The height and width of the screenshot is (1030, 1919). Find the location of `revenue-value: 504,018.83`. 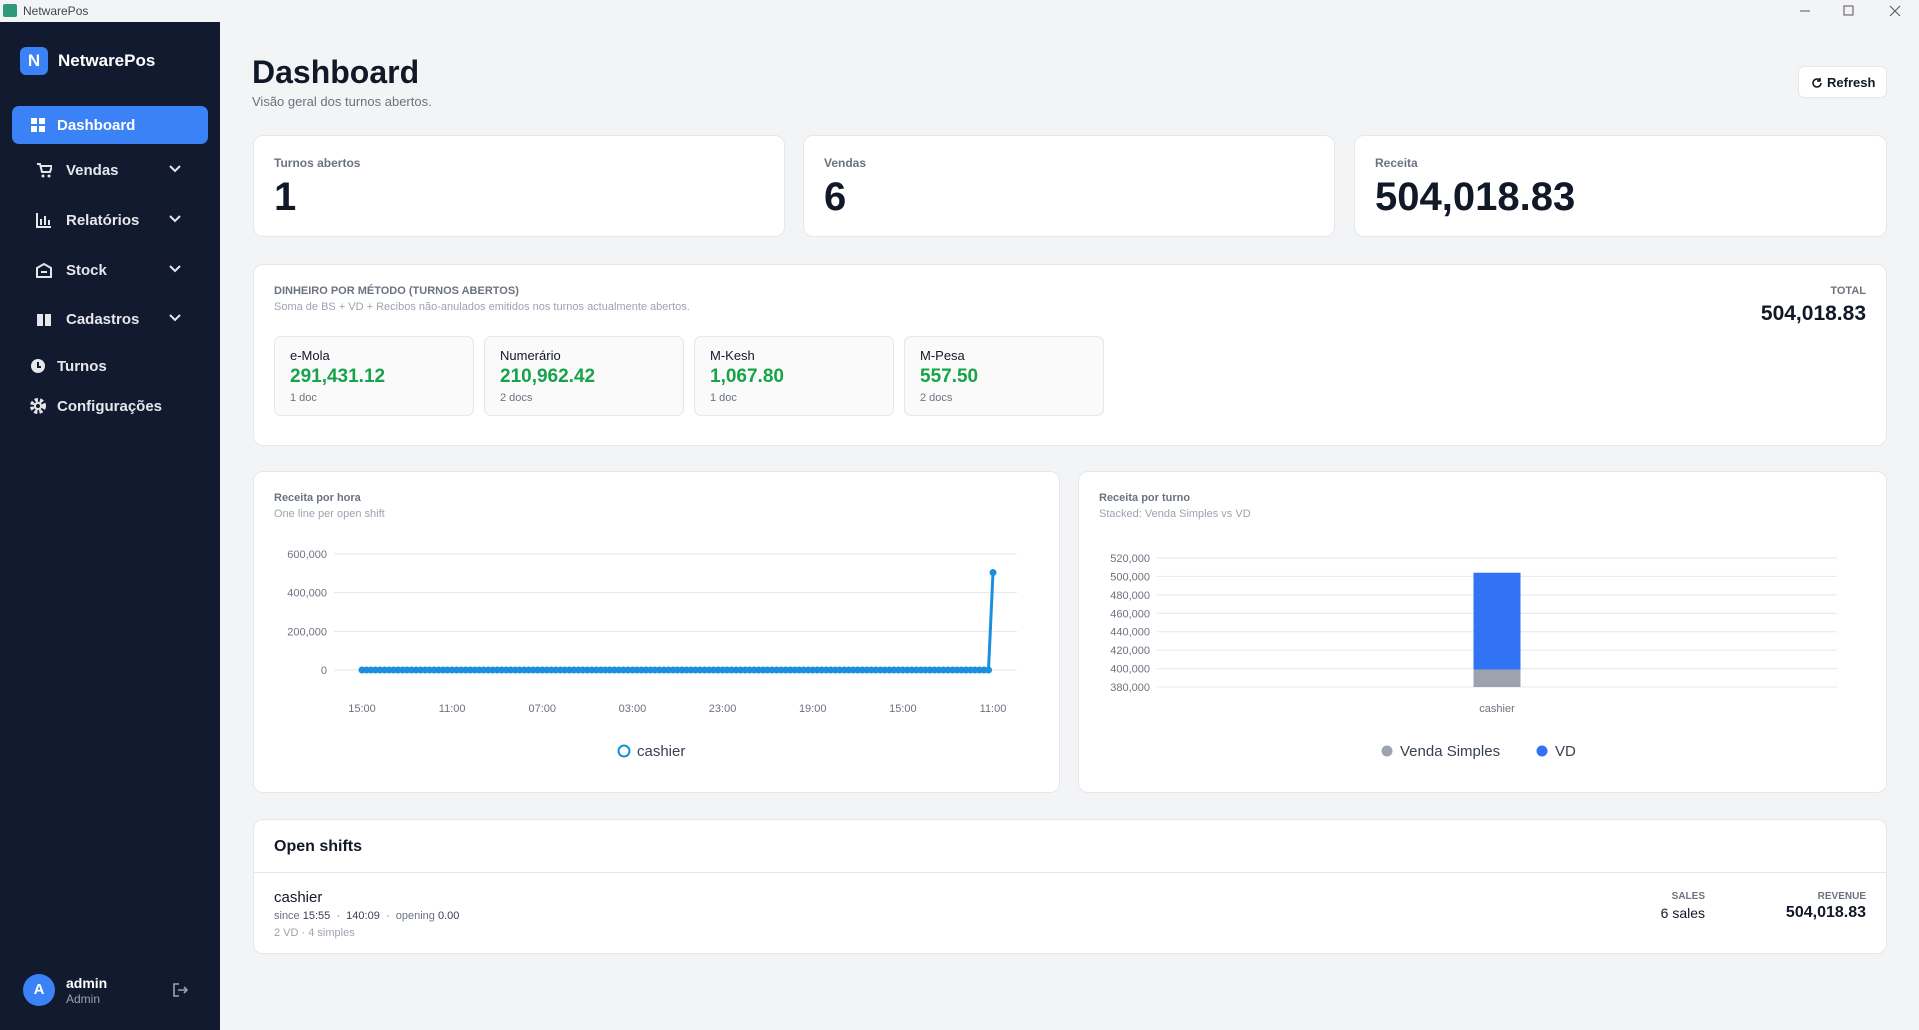

revenue-value: 504,018.83 is located at coordinates (1825, 912).